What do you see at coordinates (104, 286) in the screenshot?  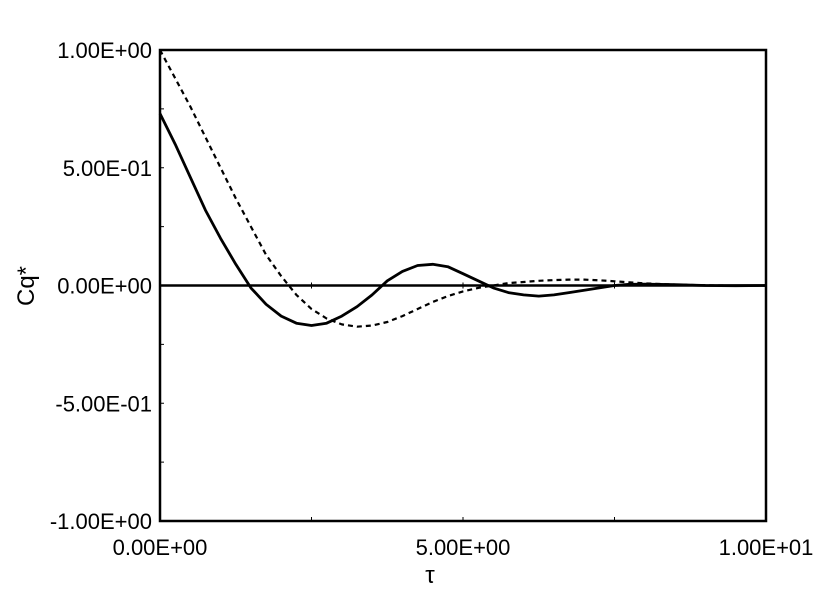 I see `y-tick-label: 0.00E+00` at bounding box center [104, 286].